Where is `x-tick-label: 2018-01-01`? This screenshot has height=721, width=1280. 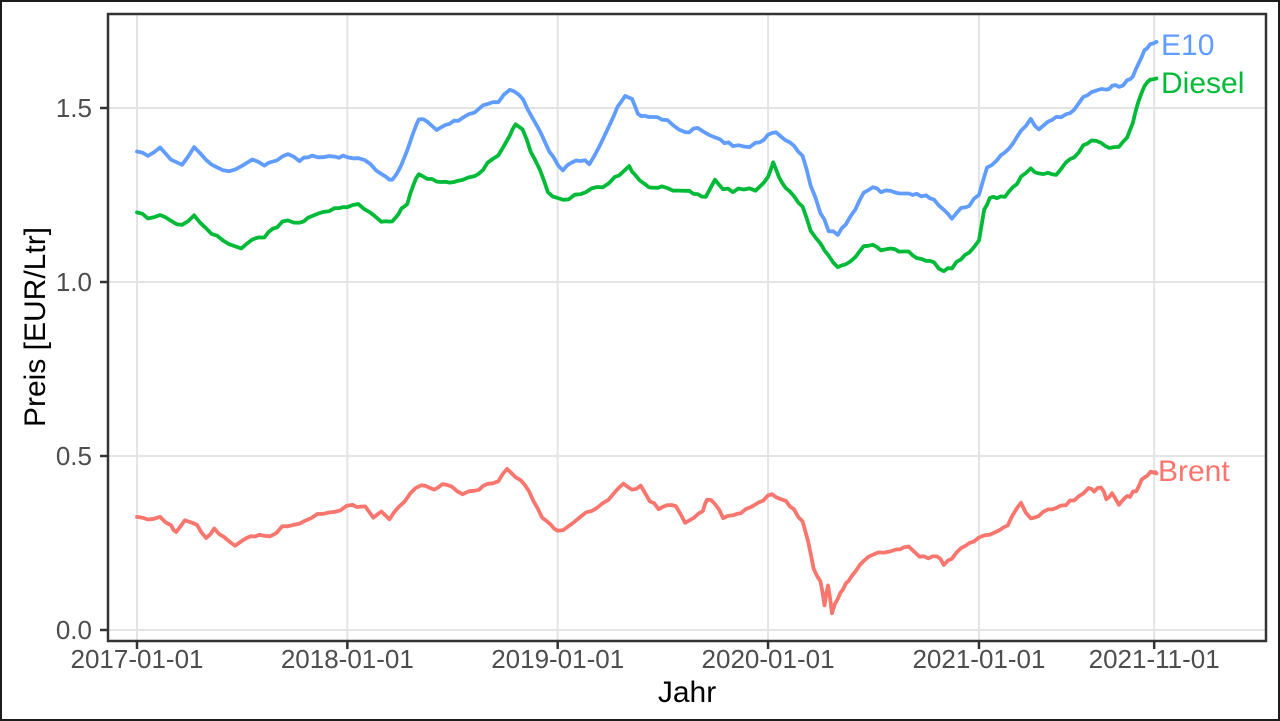
x-tick-label: 2018-01-01 is located at coordinates (347, 659).